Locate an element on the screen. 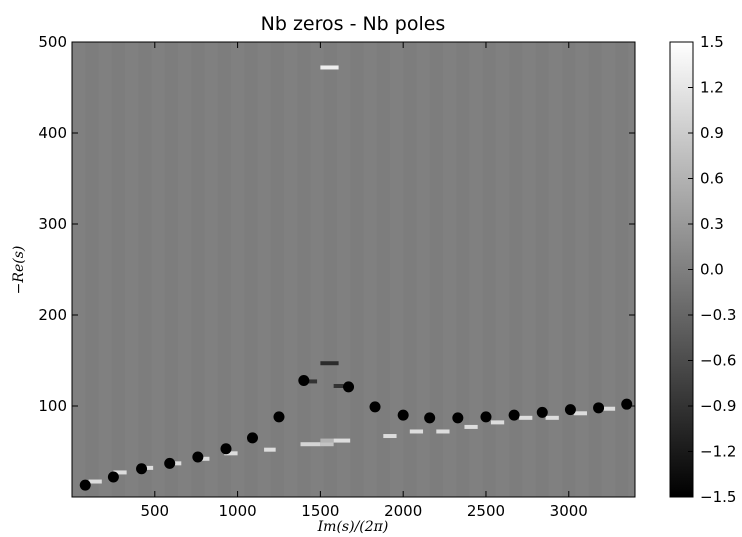 The height and width of the screenshot is (537, 742). colorbar-tick-label: −1.5 is located at coordinates (718, 497).